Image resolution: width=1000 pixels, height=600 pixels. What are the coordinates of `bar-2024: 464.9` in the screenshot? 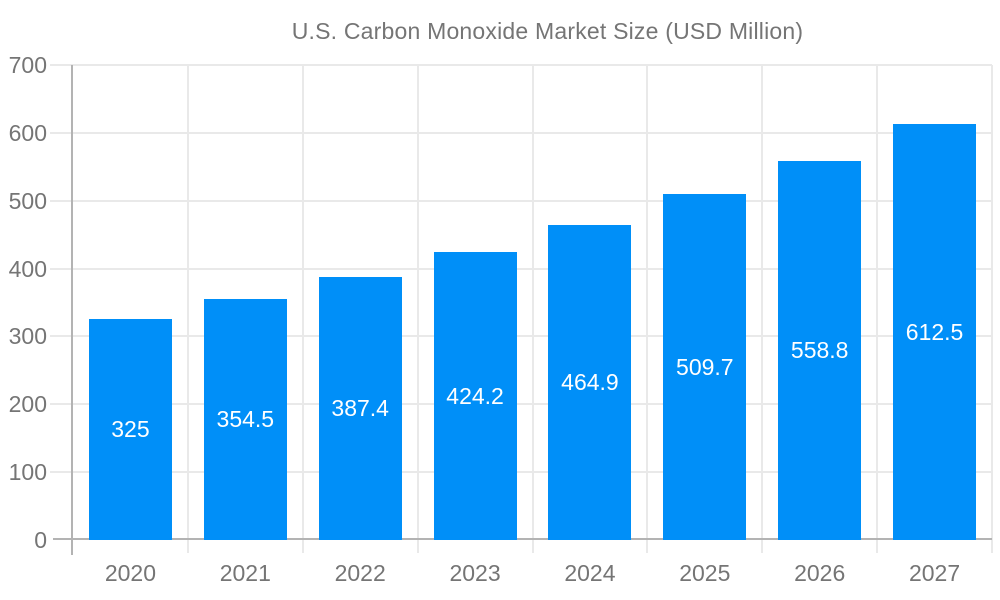 It's located at (590, 382).